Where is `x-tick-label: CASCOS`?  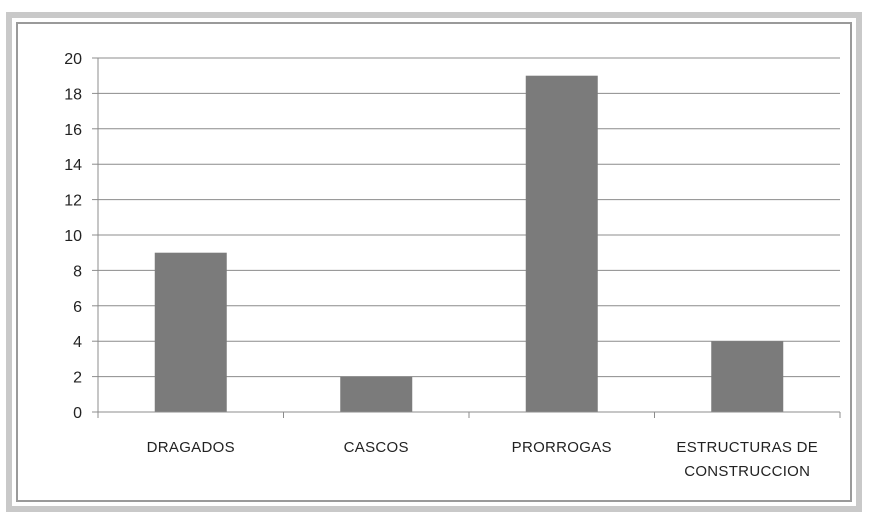
x-tick-label: CASCOS is located at coordinates (376, 447).